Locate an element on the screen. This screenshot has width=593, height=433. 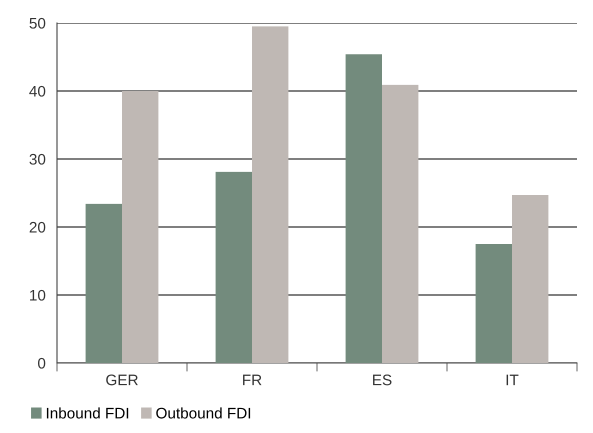
y-tick-label: 10 is located at coordinates (38, 295).